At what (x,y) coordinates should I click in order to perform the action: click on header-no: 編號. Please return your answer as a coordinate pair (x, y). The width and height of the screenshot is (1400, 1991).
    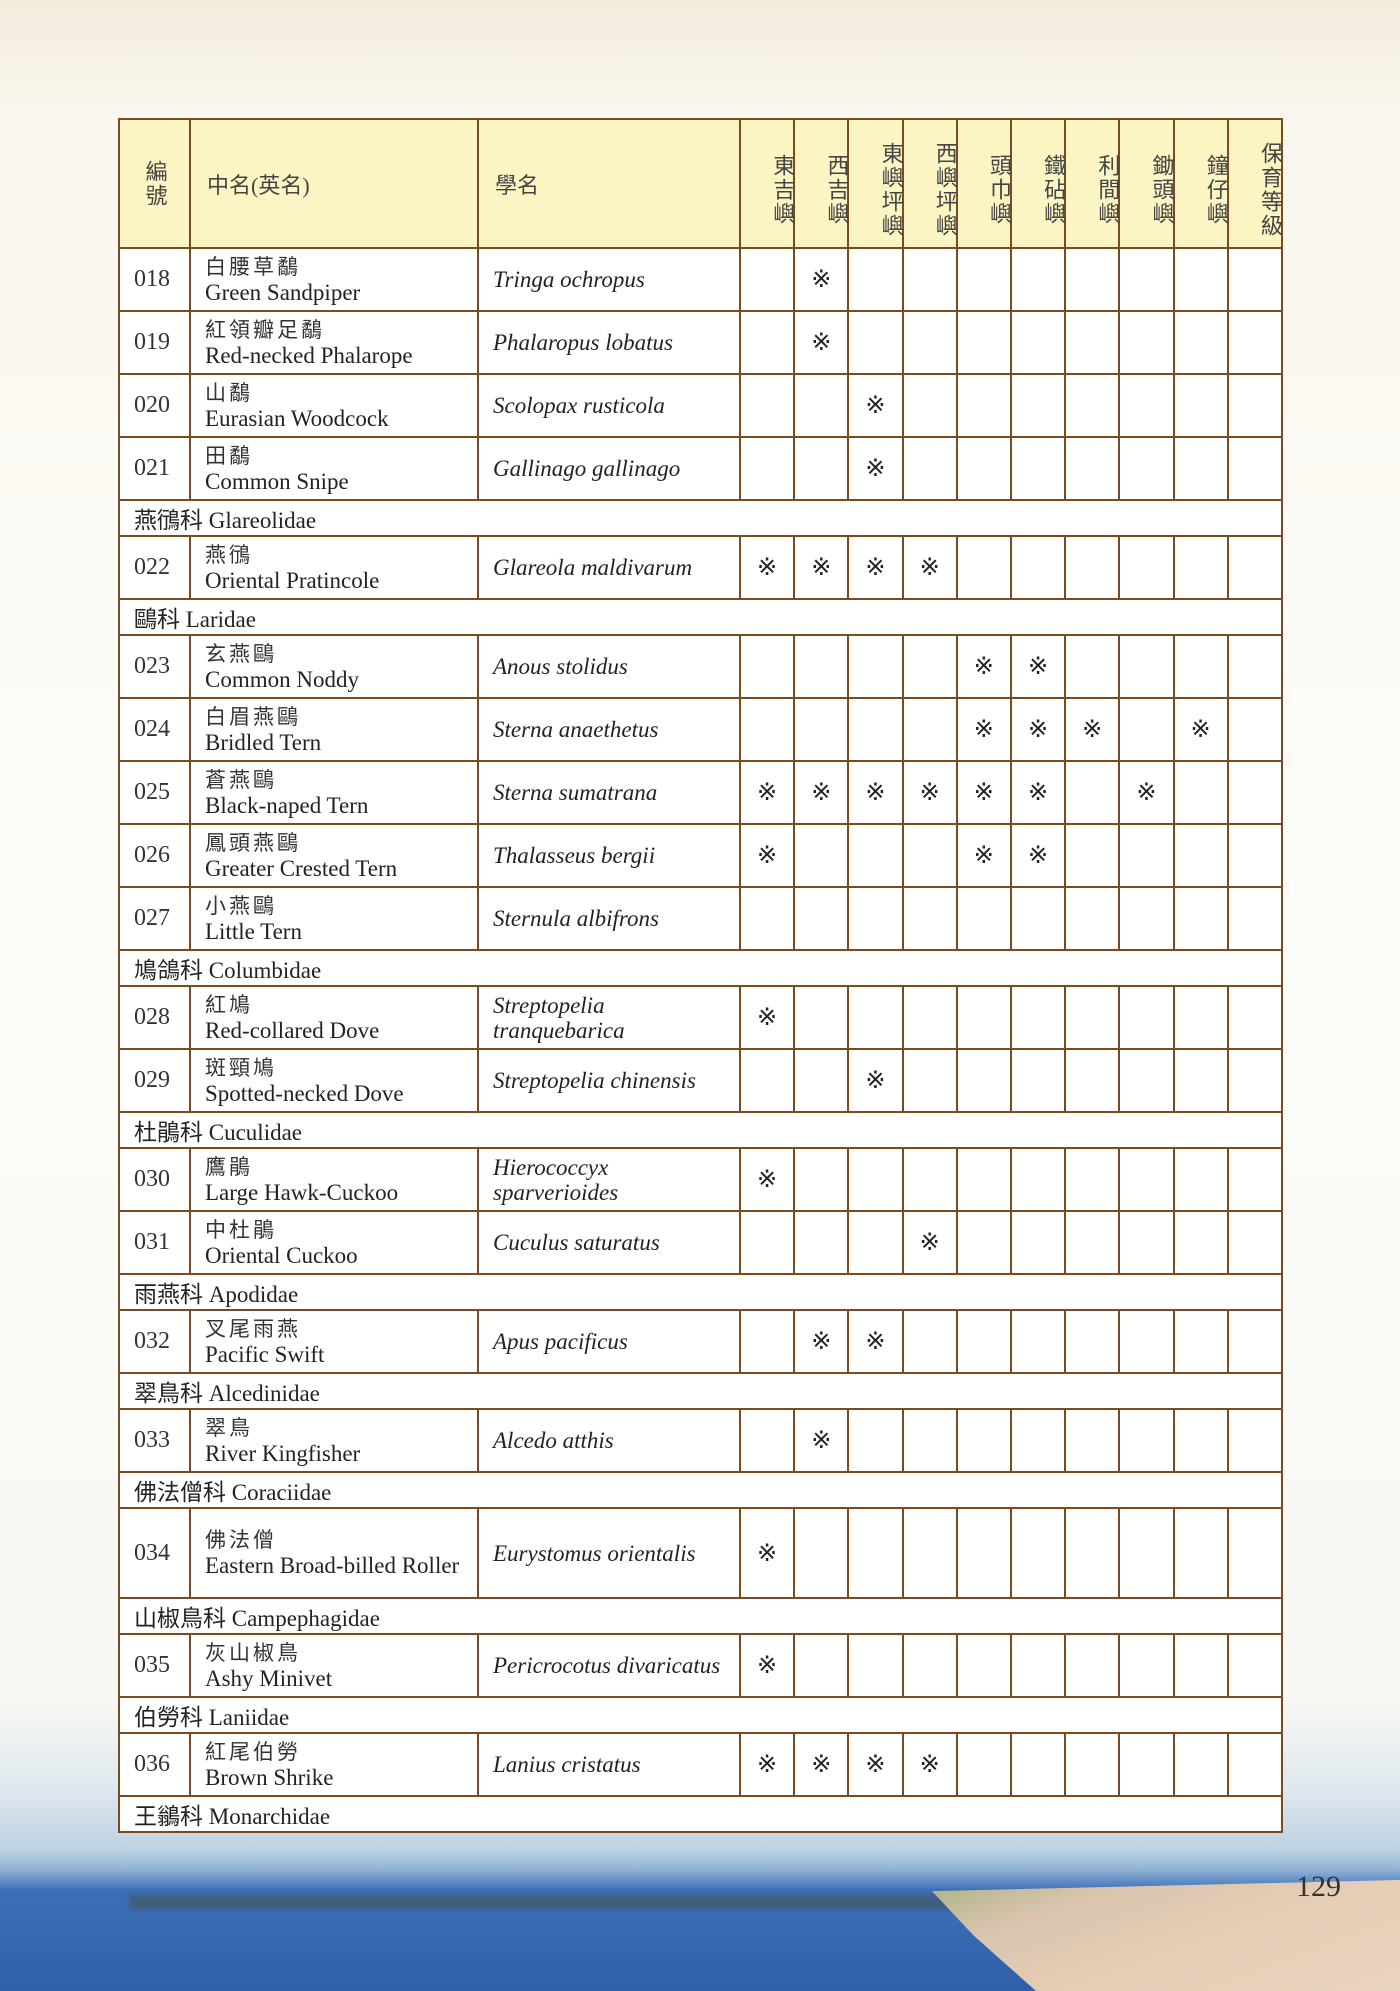
    Looking at the image, I should click on (154, 183).